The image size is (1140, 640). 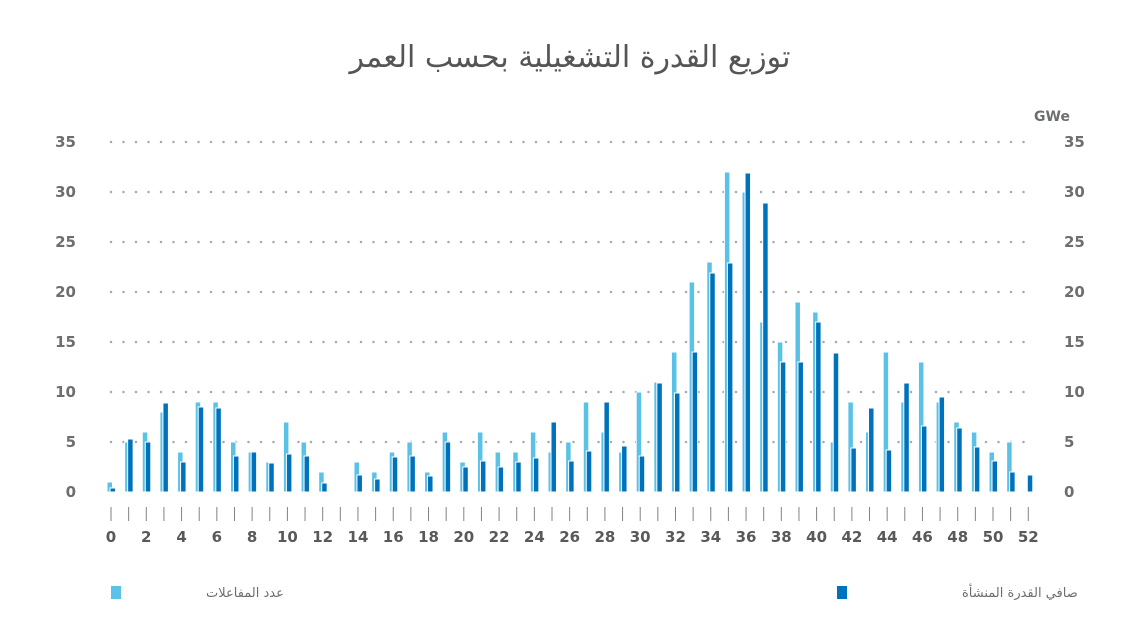 I want to click on legend-label-capacity: صافي القدرة المنشأة, so click(x=1020, y=592).